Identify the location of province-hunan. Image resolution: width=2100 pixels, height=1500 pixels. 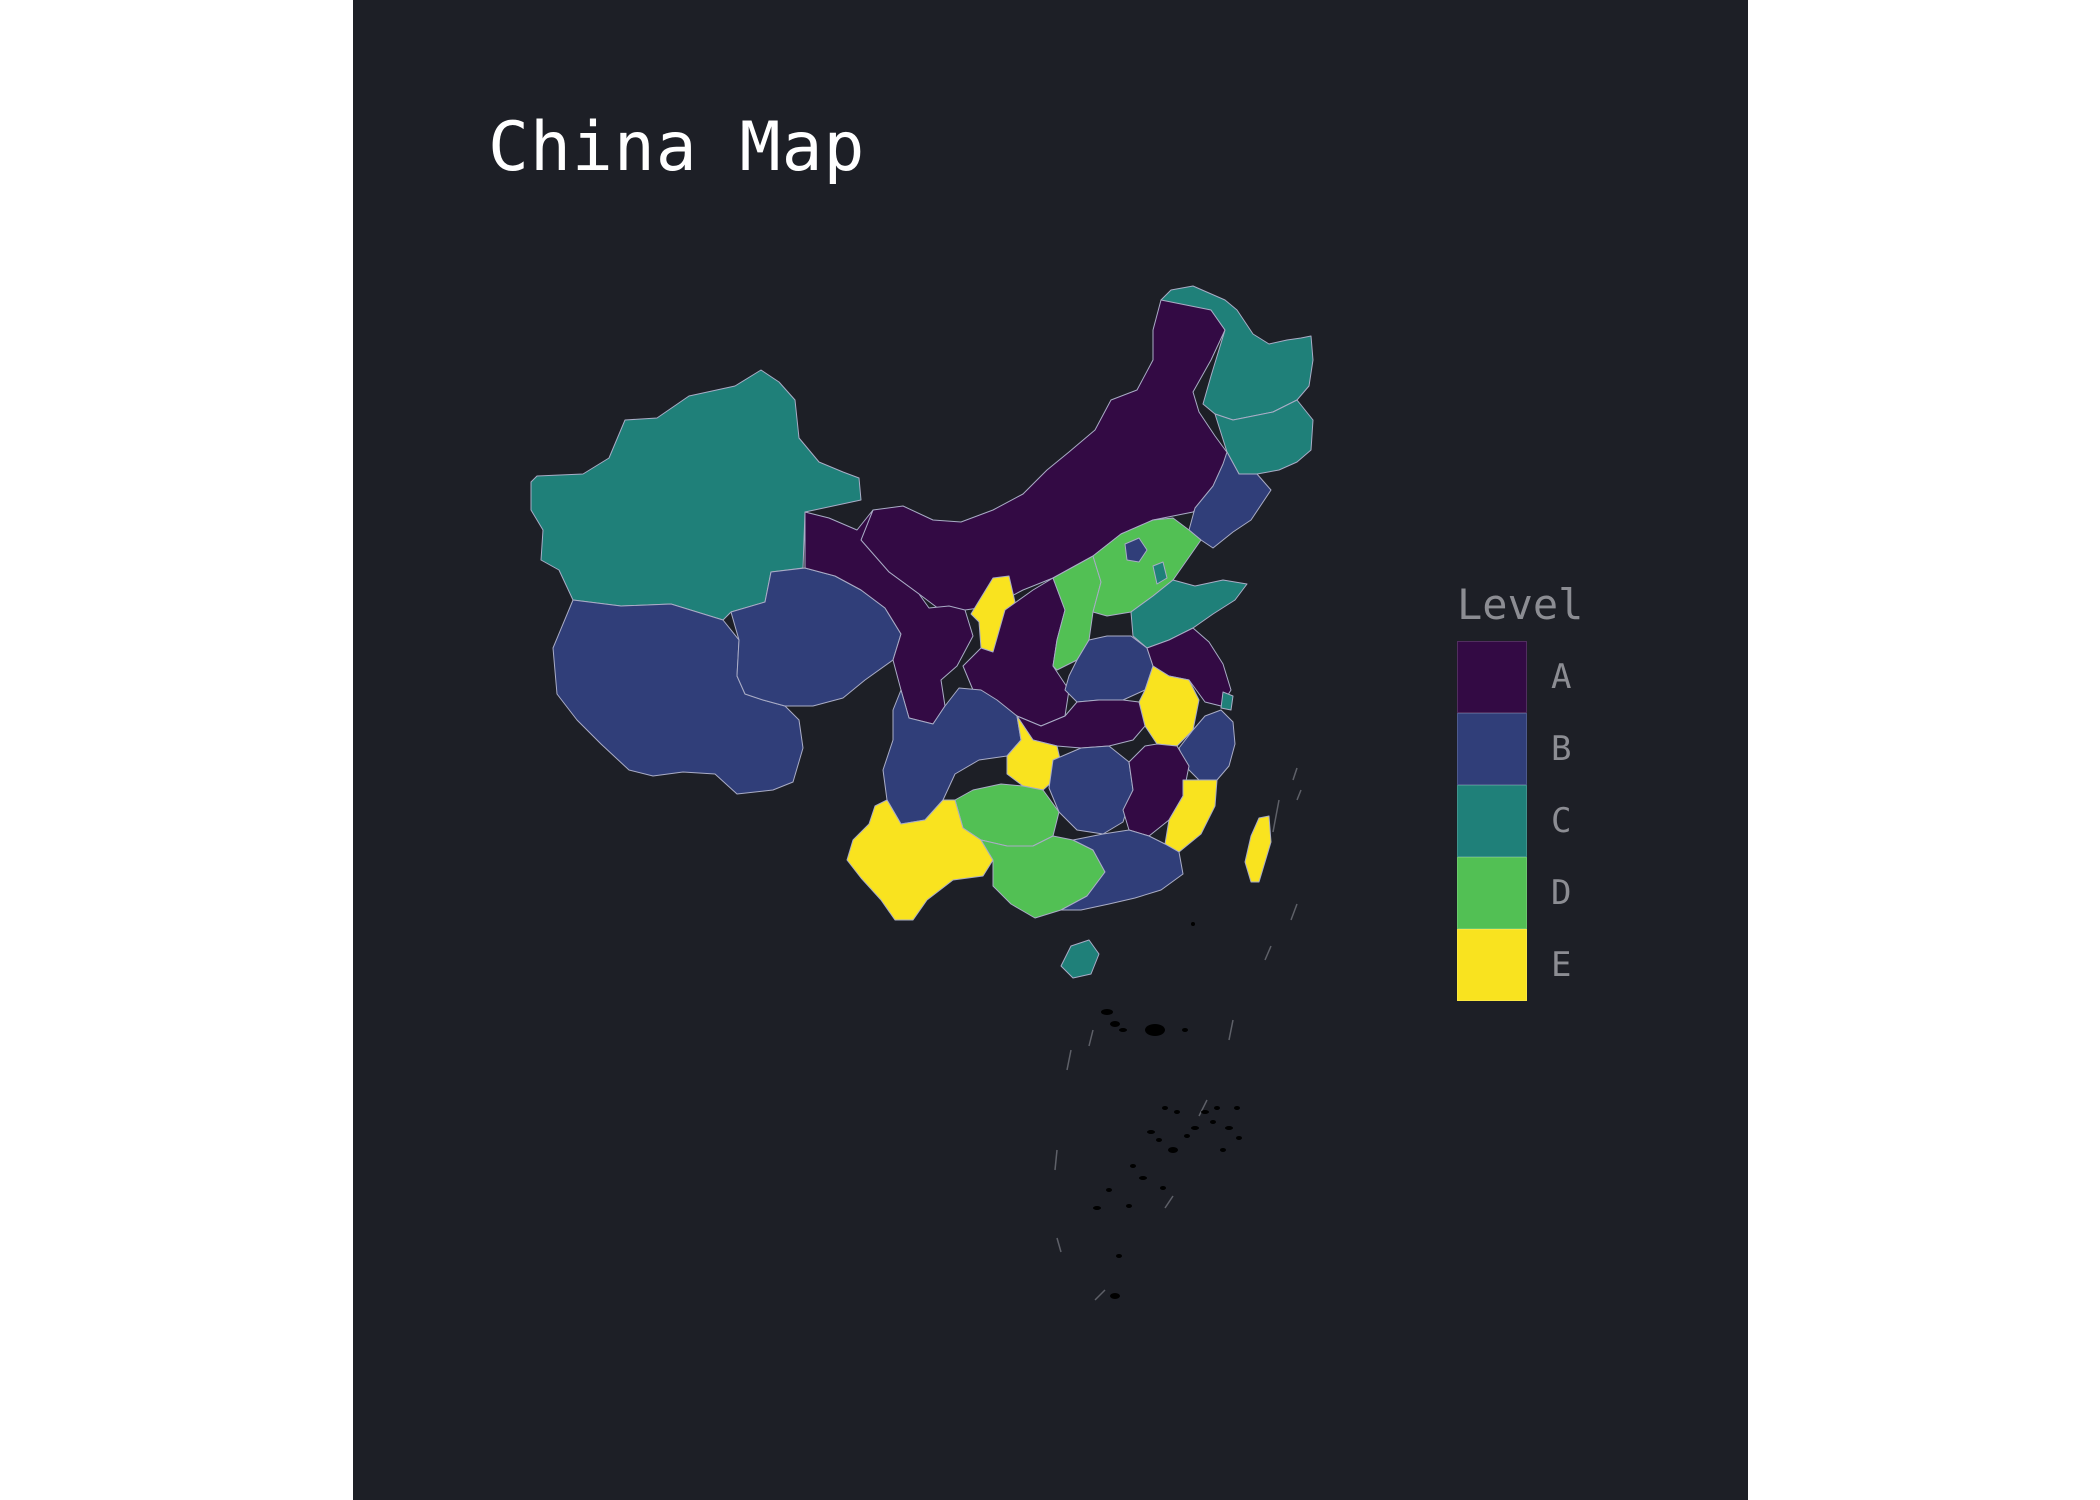
(1091, 790).